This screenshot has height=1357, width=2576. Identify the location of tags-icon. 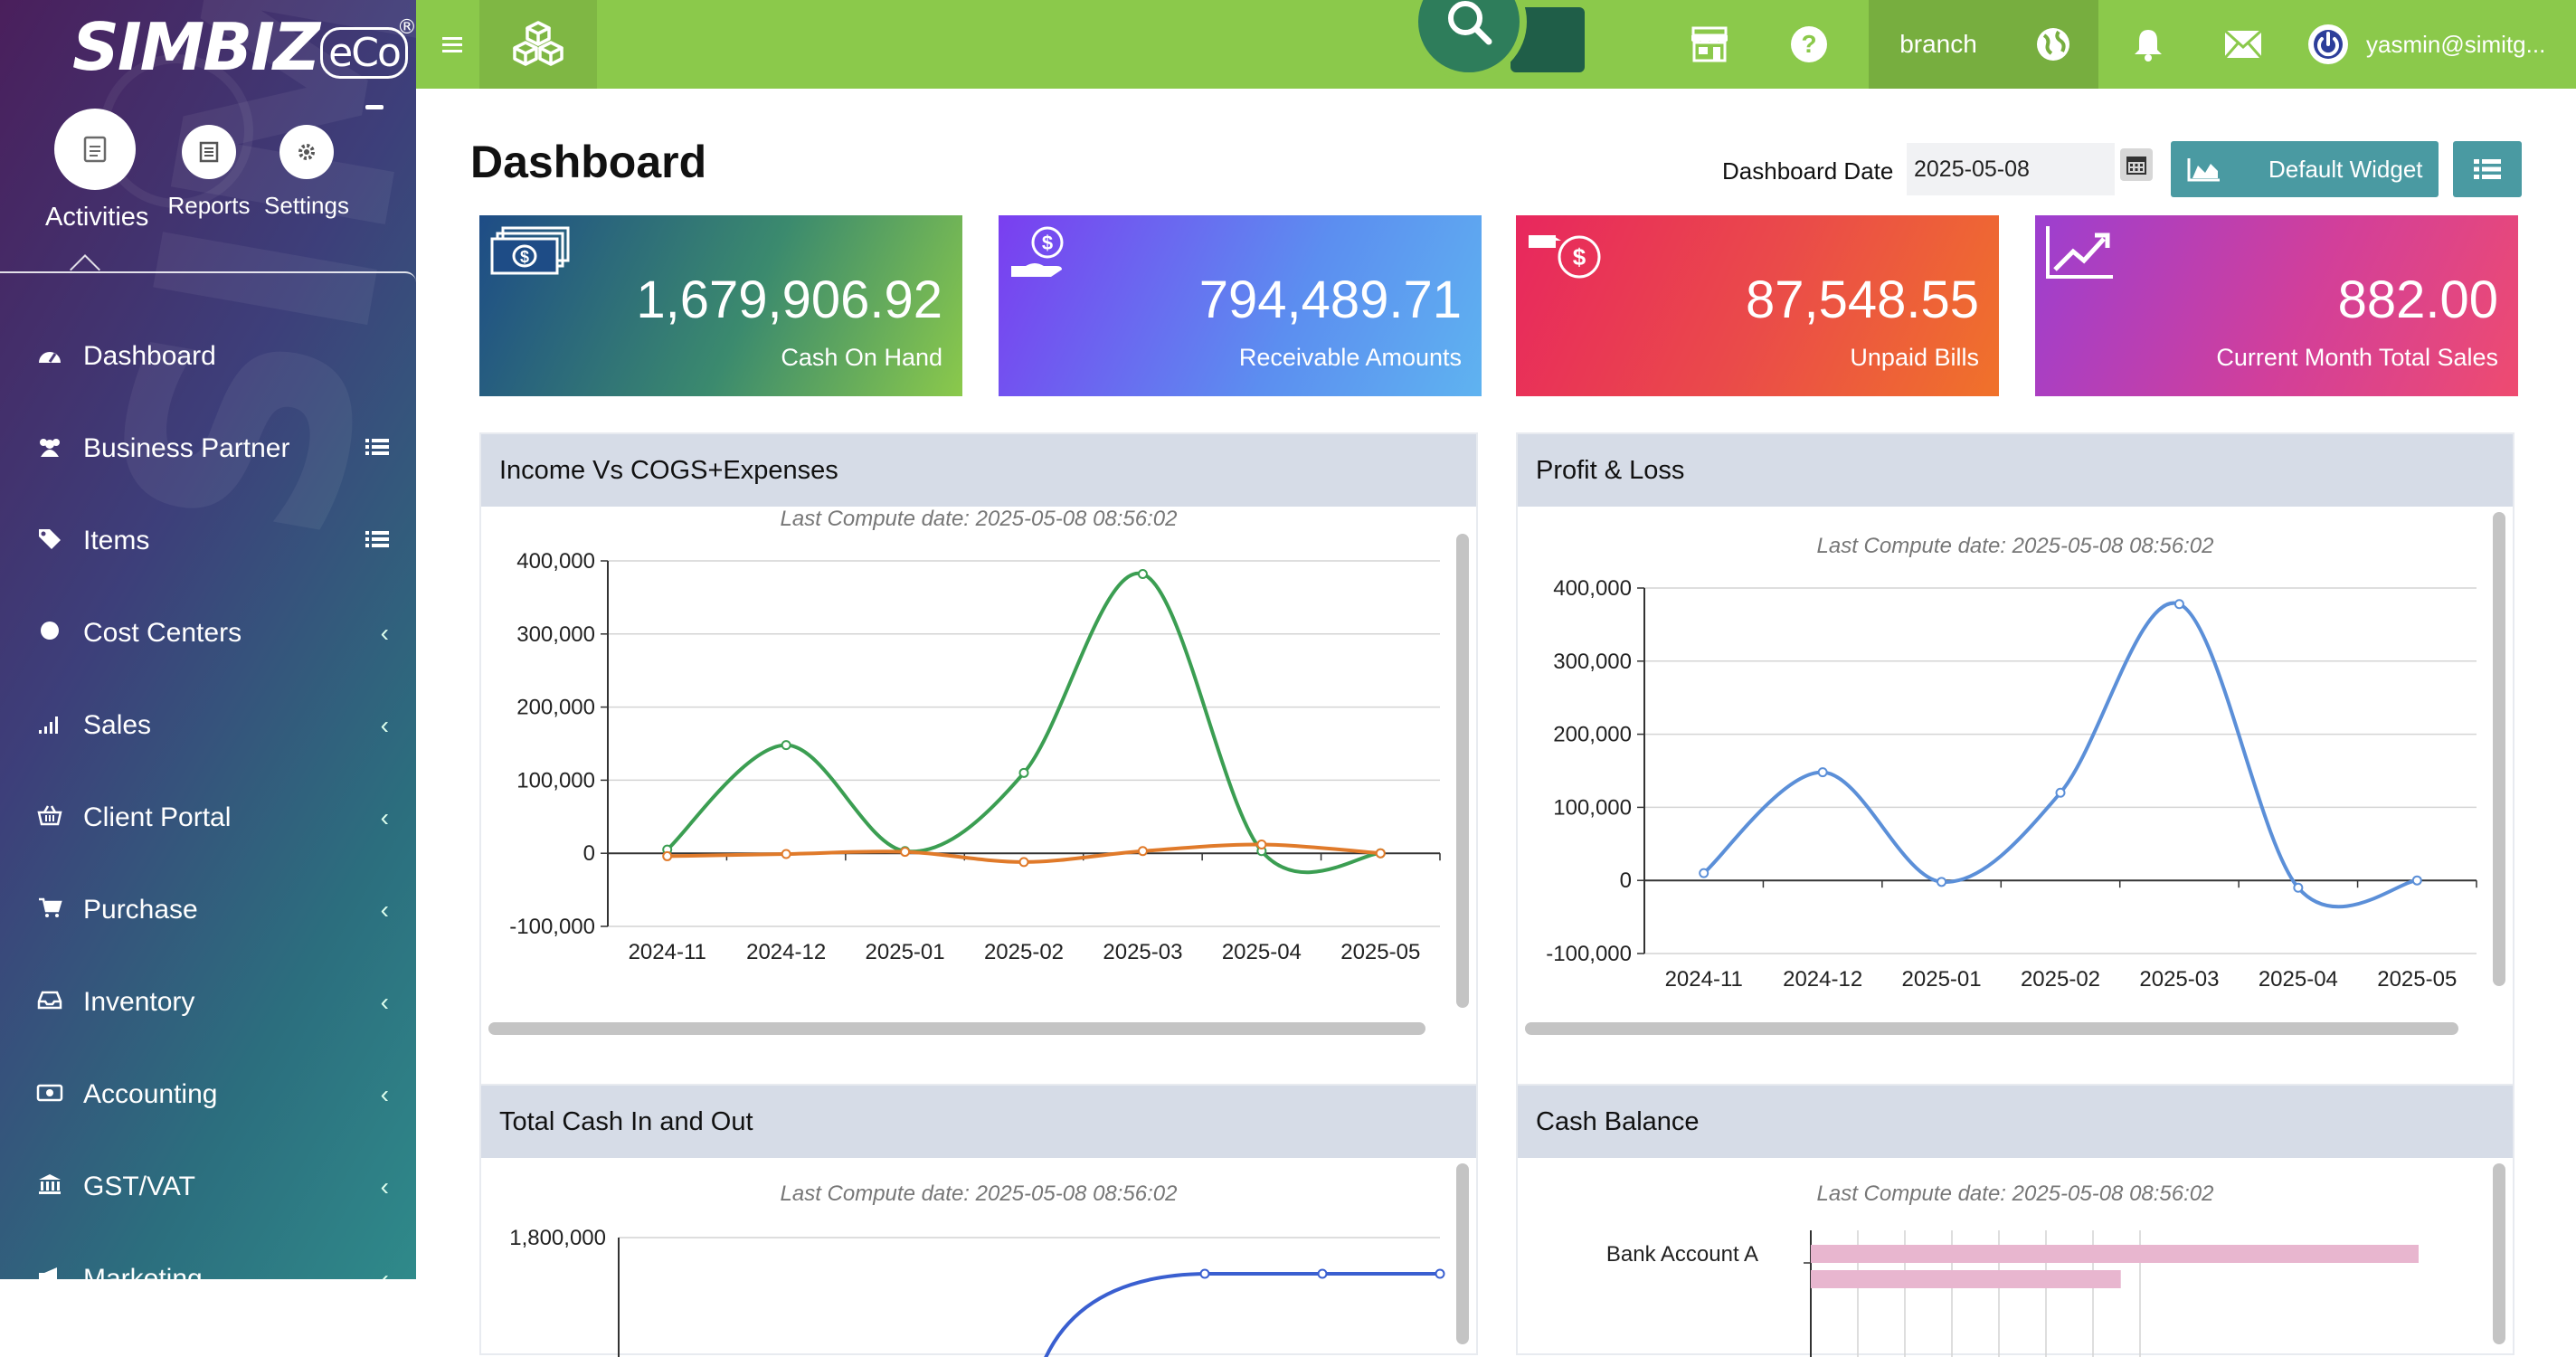
(49, 541).